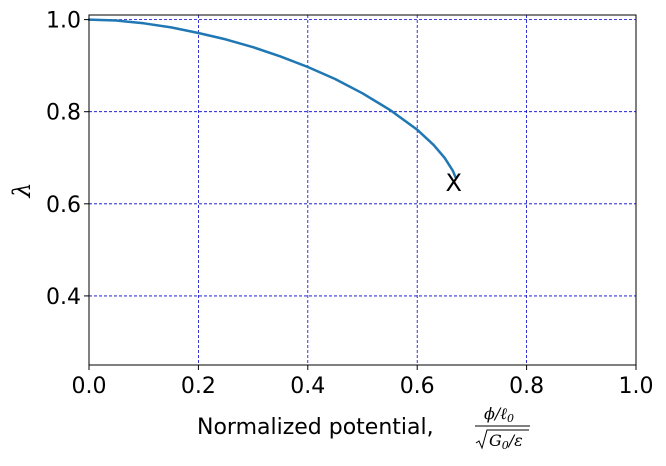  I want to click on x-tick-label-5: 1.0, so click(636, 386).